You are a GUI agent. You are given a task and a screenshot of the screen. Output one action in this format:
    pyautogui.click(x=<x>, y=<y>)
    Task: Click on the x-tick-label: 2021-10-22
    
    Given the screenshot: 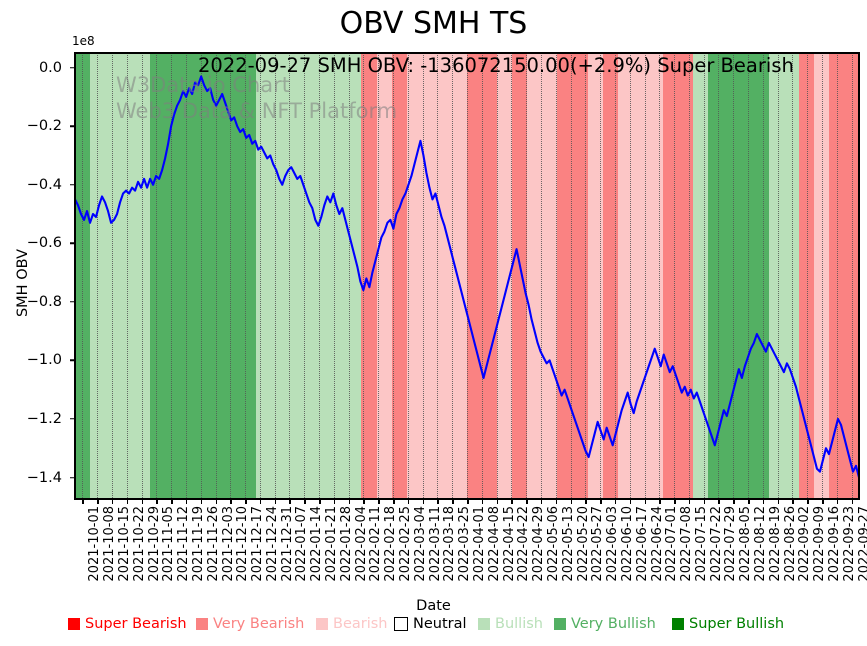 What is the action you would take?
    pyautogui.click(x=139, y=544)
    